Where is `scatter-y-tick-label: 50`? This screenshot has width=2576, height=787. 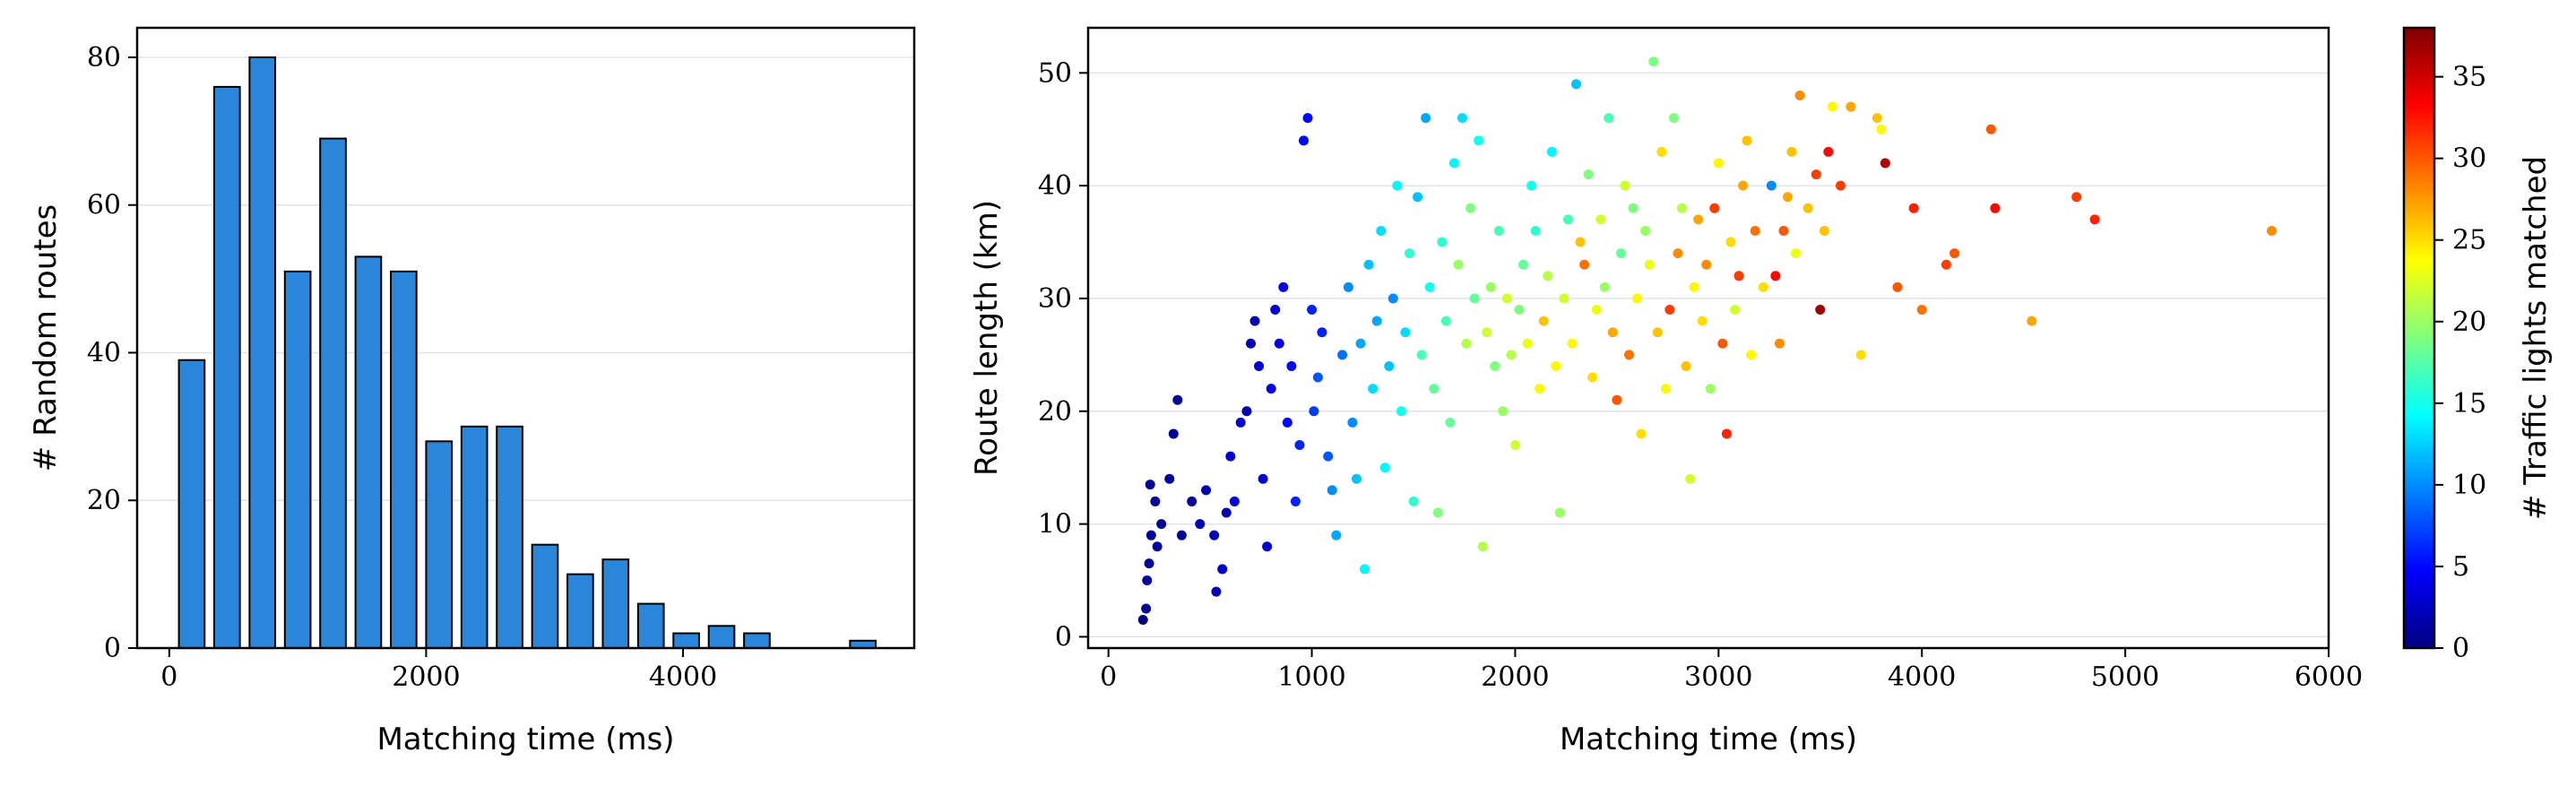 scatter-y-tick-label: 50 is located at coordinates (1055, 73).